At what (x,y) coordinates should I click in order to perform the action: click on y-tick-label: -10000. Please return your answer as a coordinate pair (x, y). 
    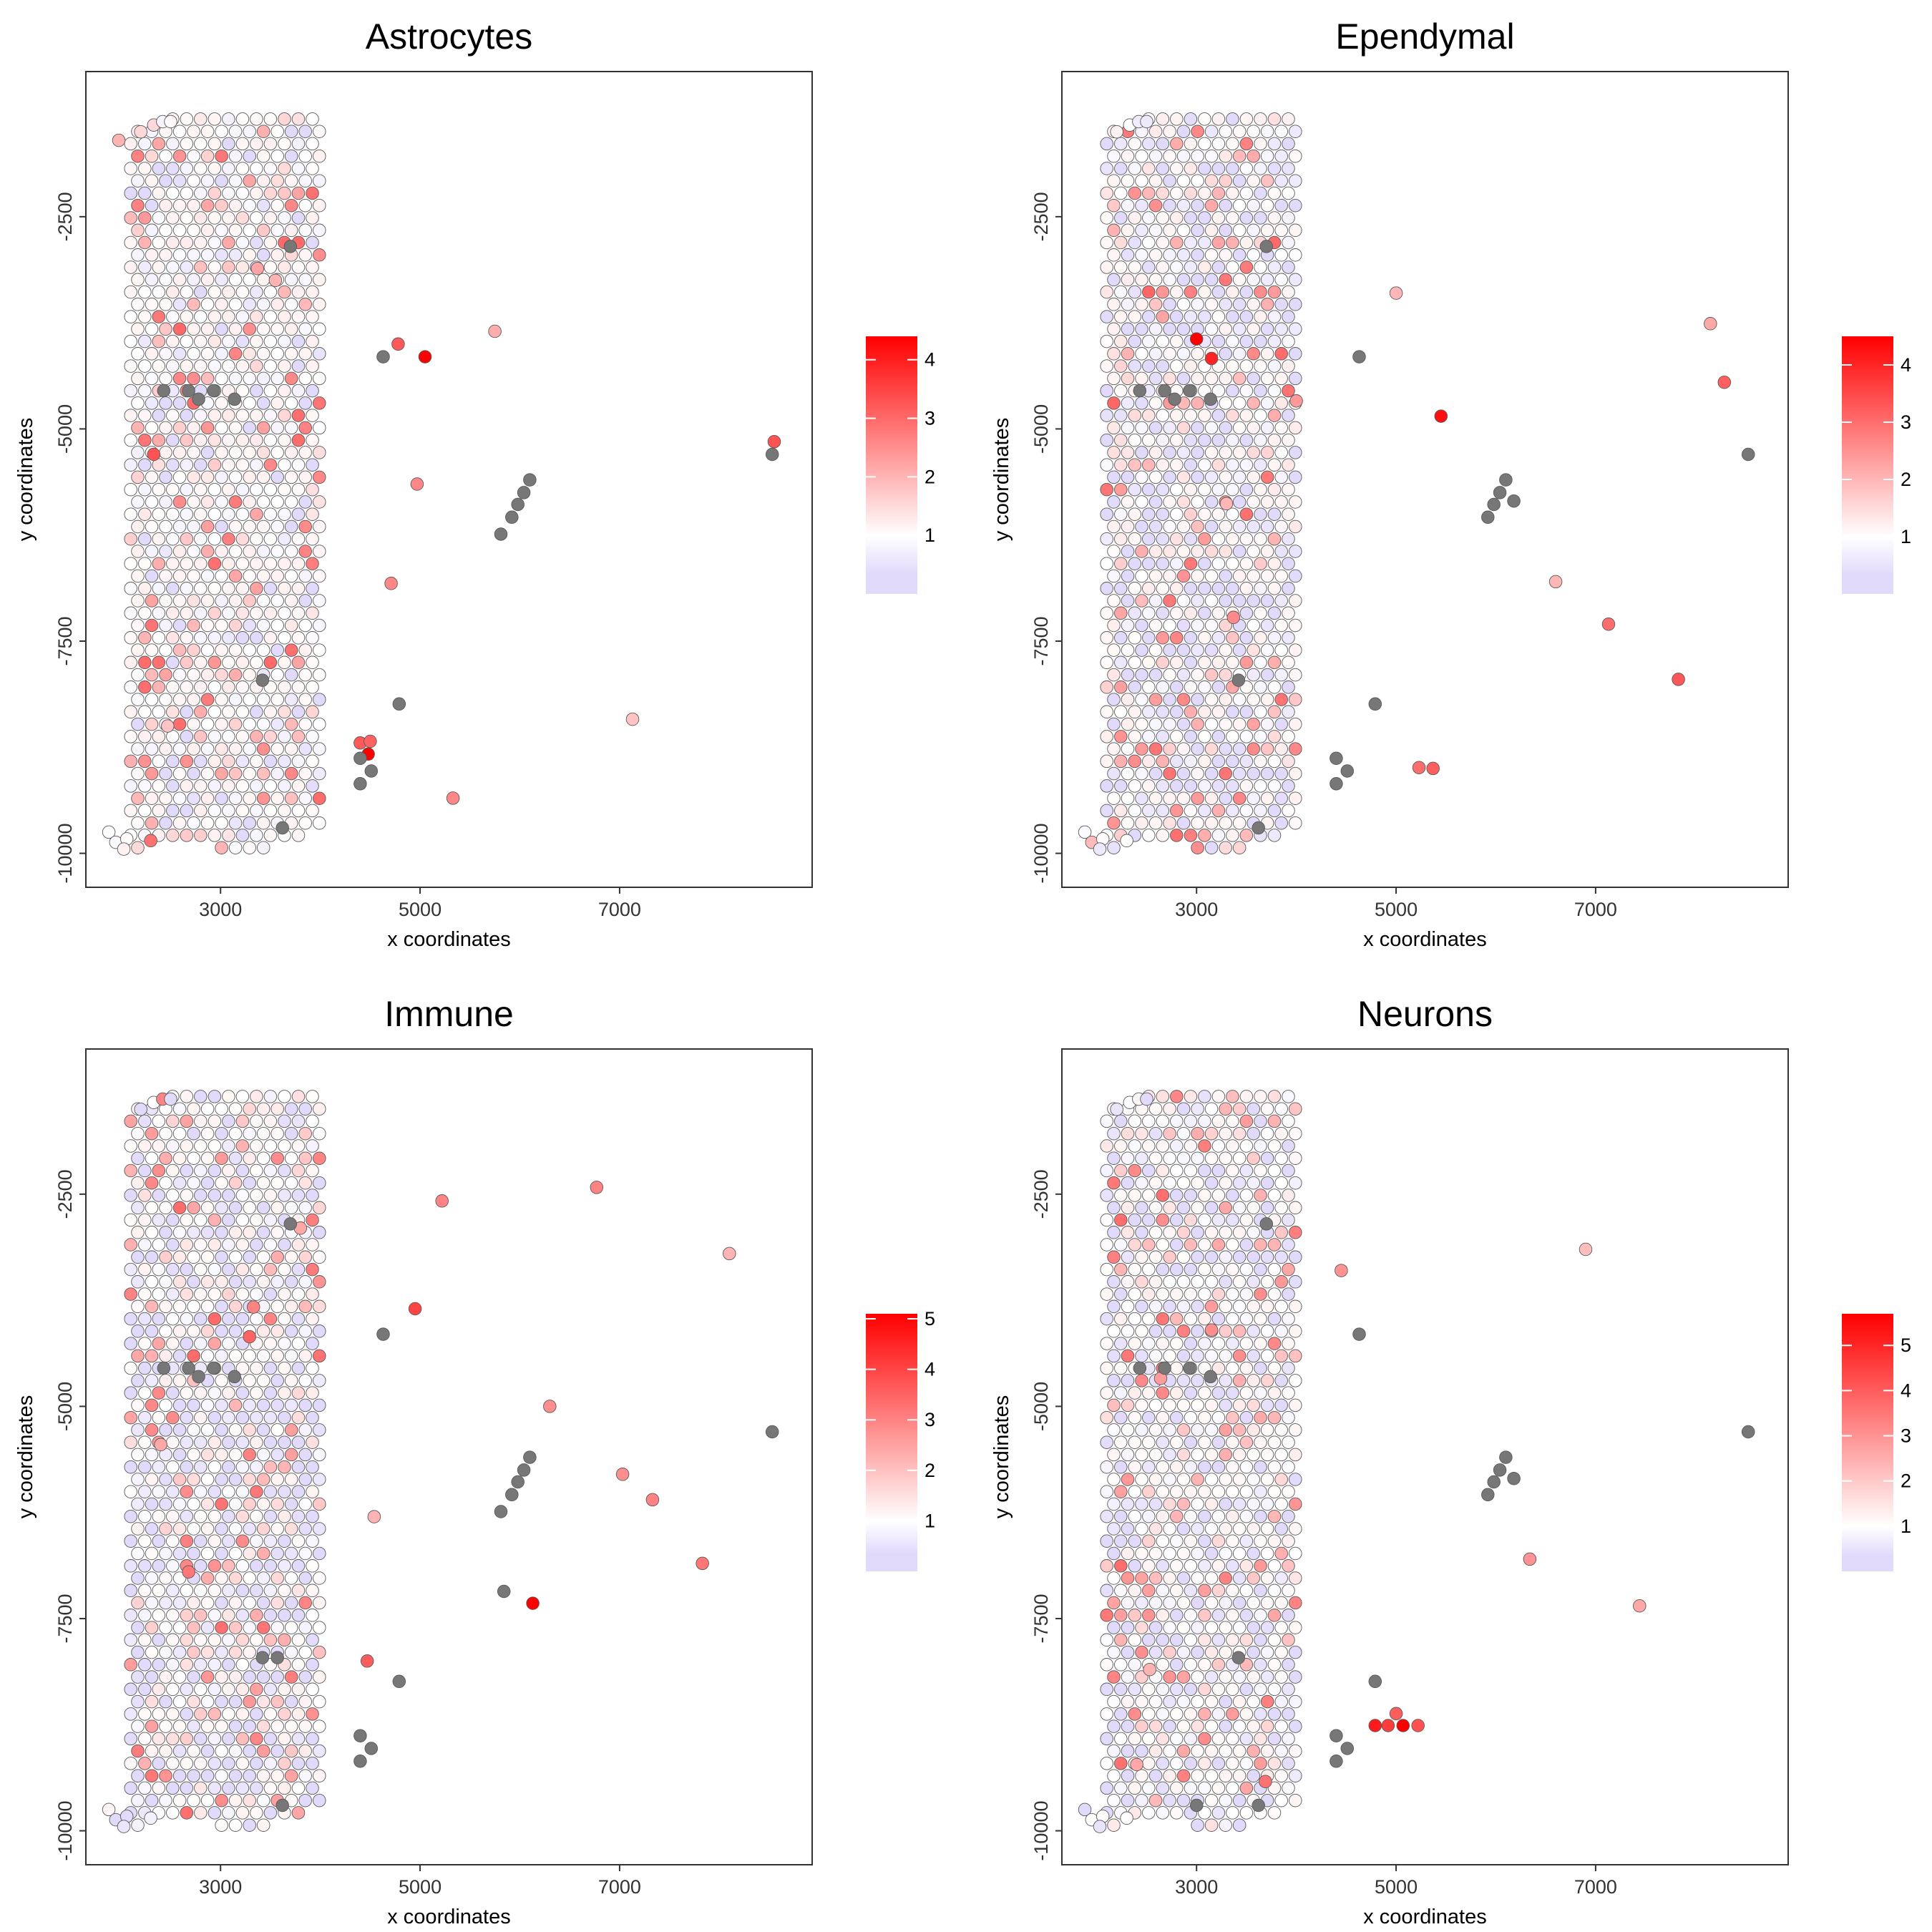
    Looking at the image, I should click on (1041, 854).